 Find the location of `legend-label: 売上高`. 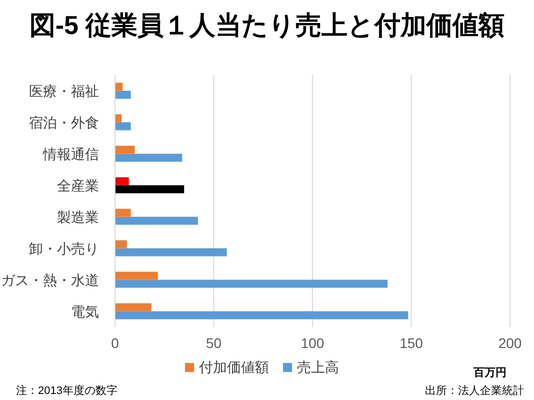

legend-label: 売上高 is located at coordinates (318, 367).